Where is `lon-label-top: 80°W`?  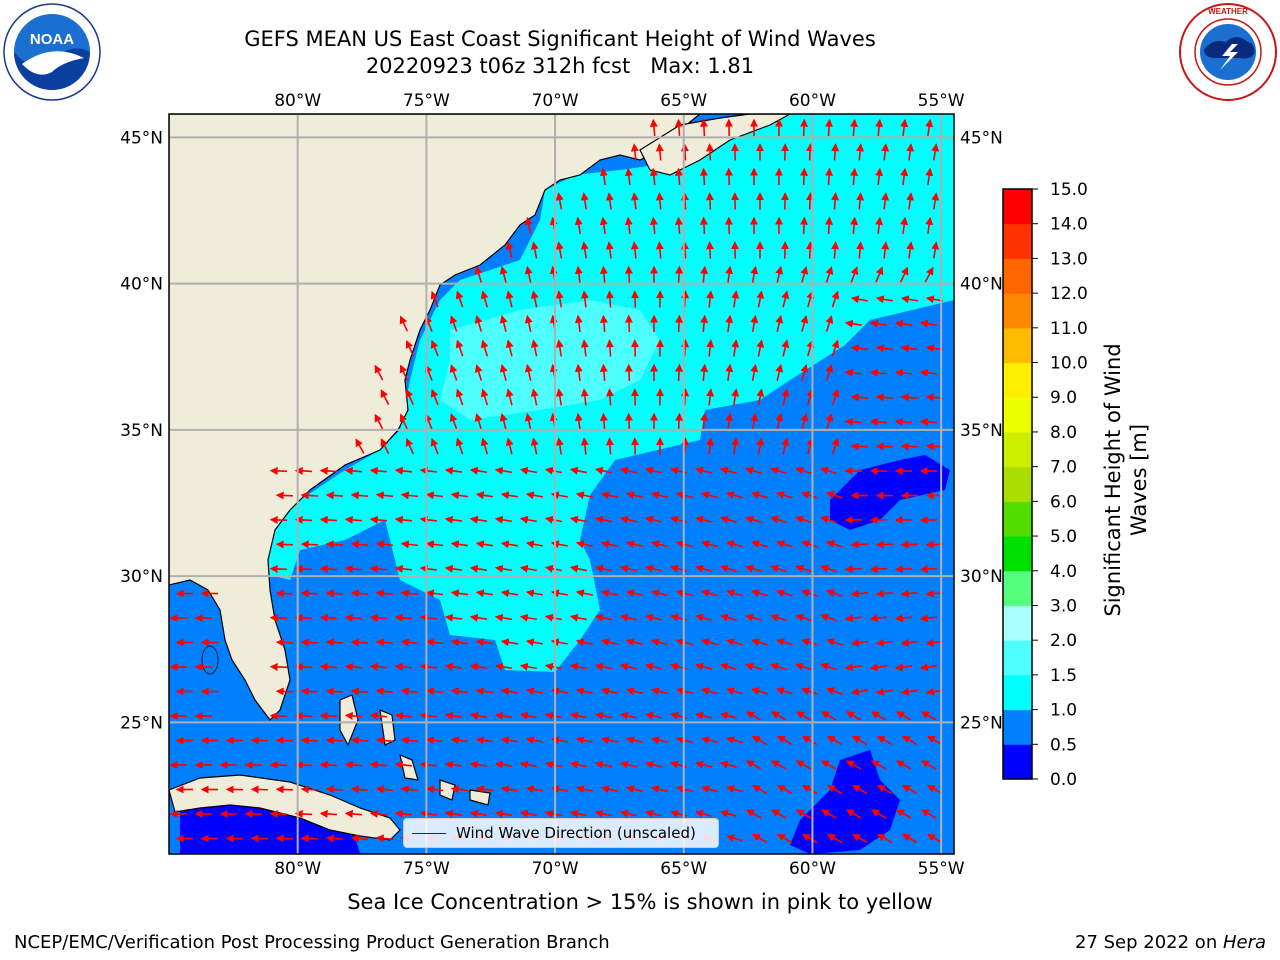
lon-label-top: 80°W is located at coordinates (297, 101).